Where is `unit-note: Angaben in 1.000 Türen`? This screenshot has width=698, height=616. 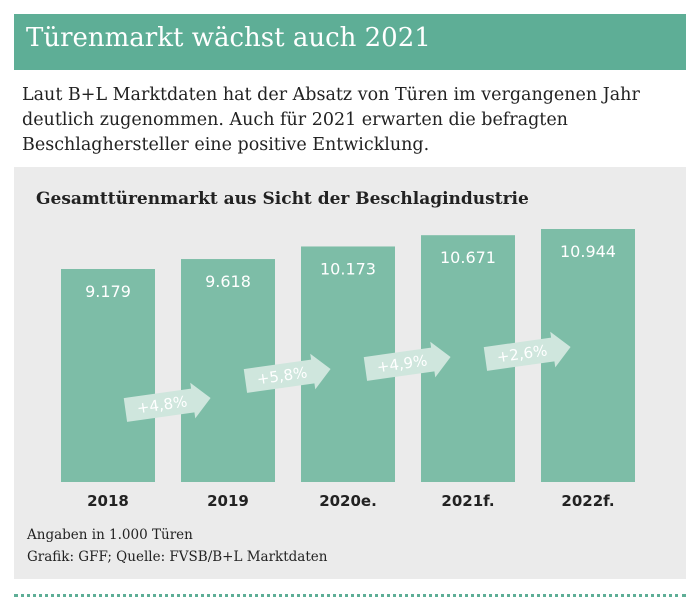
unit-note: Angaben in 1.000 Türen is located at coordinates (110, 535).